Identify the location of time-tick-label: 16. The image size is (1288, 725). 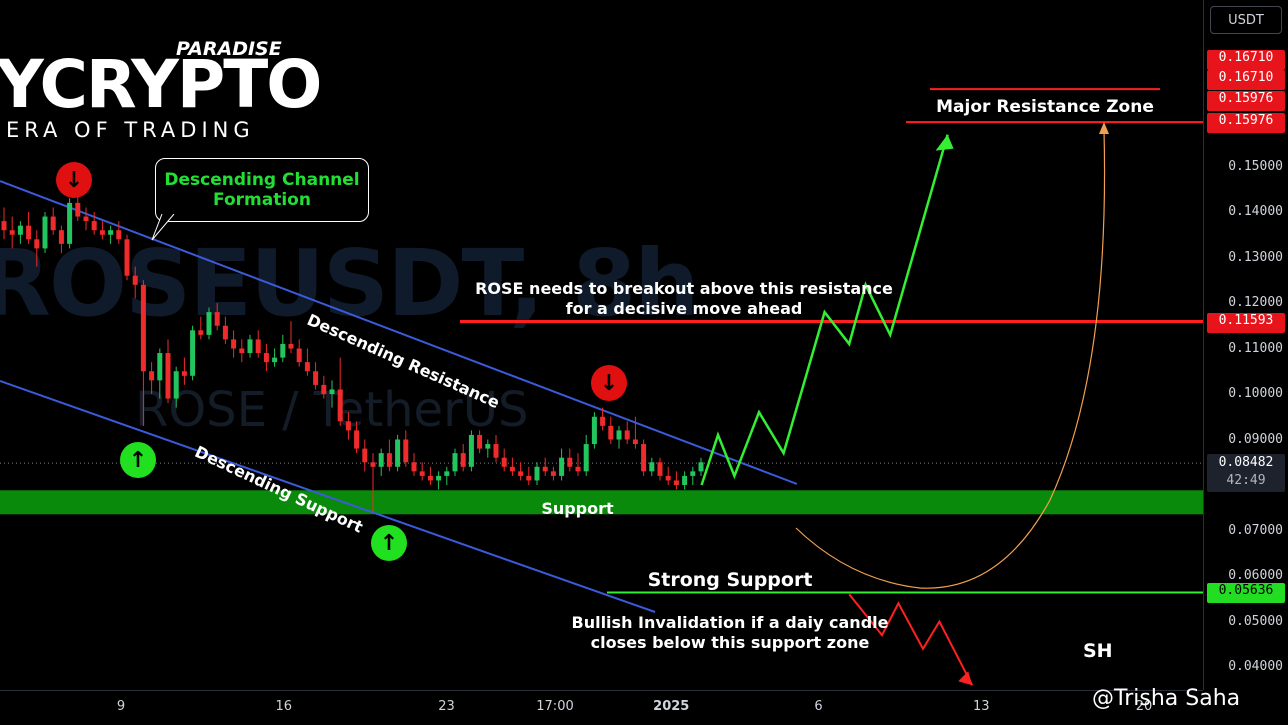
(284, 706).